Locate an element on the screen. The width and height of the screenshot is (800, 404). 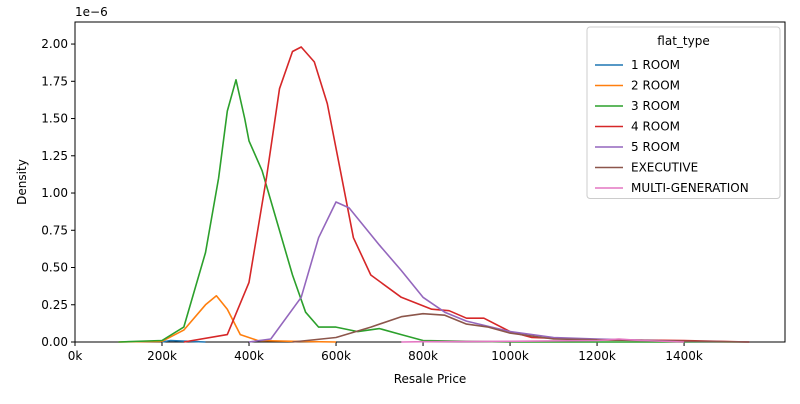
legend-box is located at coordinates (683, 112).